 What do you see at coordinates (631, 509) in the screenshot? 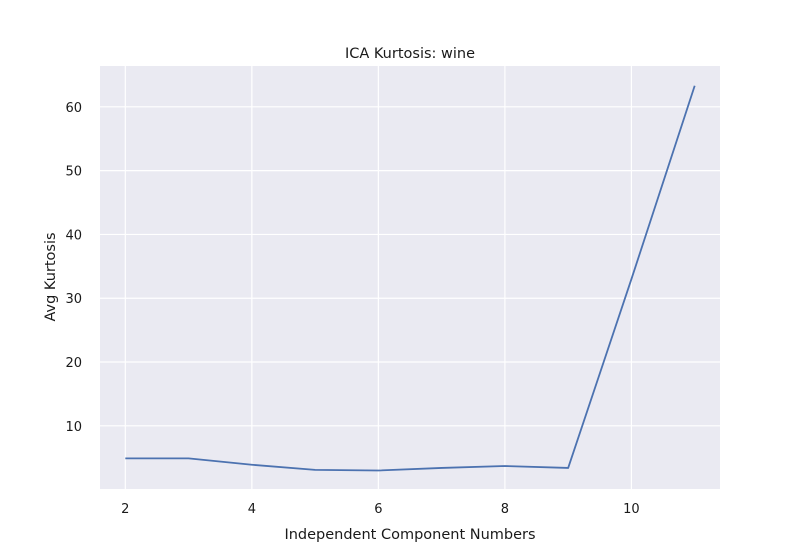
I see `x-tick-label: 10` at bounding box center [631, 509].